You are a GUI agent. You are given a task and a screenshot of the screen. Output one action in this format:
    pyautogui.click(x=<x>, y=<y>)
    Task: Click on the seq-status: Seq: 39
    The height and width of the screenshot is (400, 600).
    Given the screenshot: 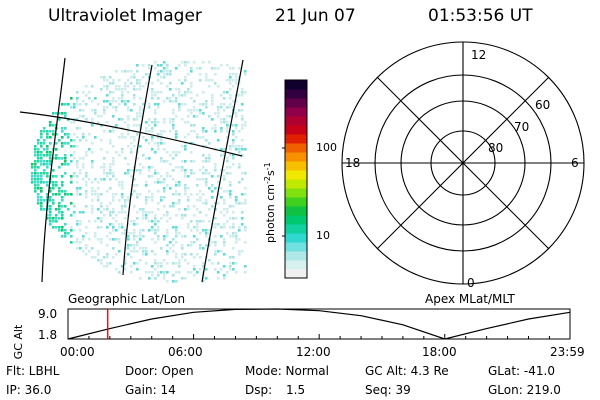 What is the action you would take?
    pyautogui.click(x=388, y=390)
    